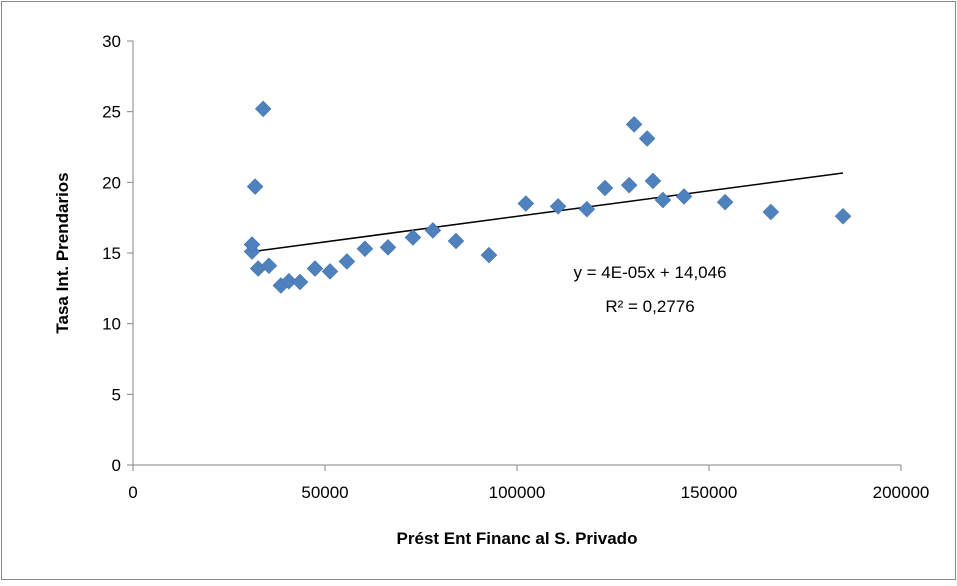  I want to click on trend-equation: y = 4E-05x + 14,046, so click(649, 272).